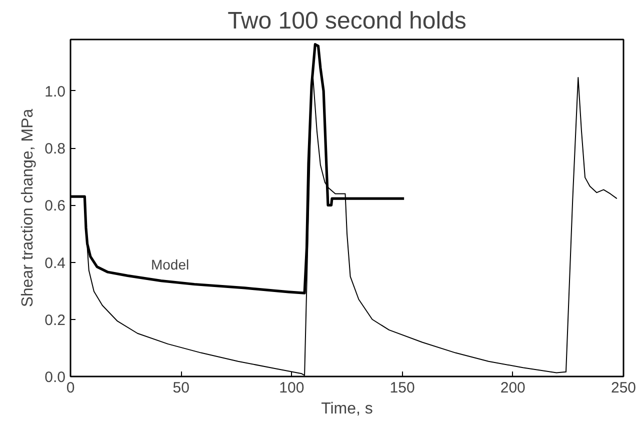 This screenshot has width=637, height=426. I want to click on chart-title: Two 100 second holds, so click(347, 21).